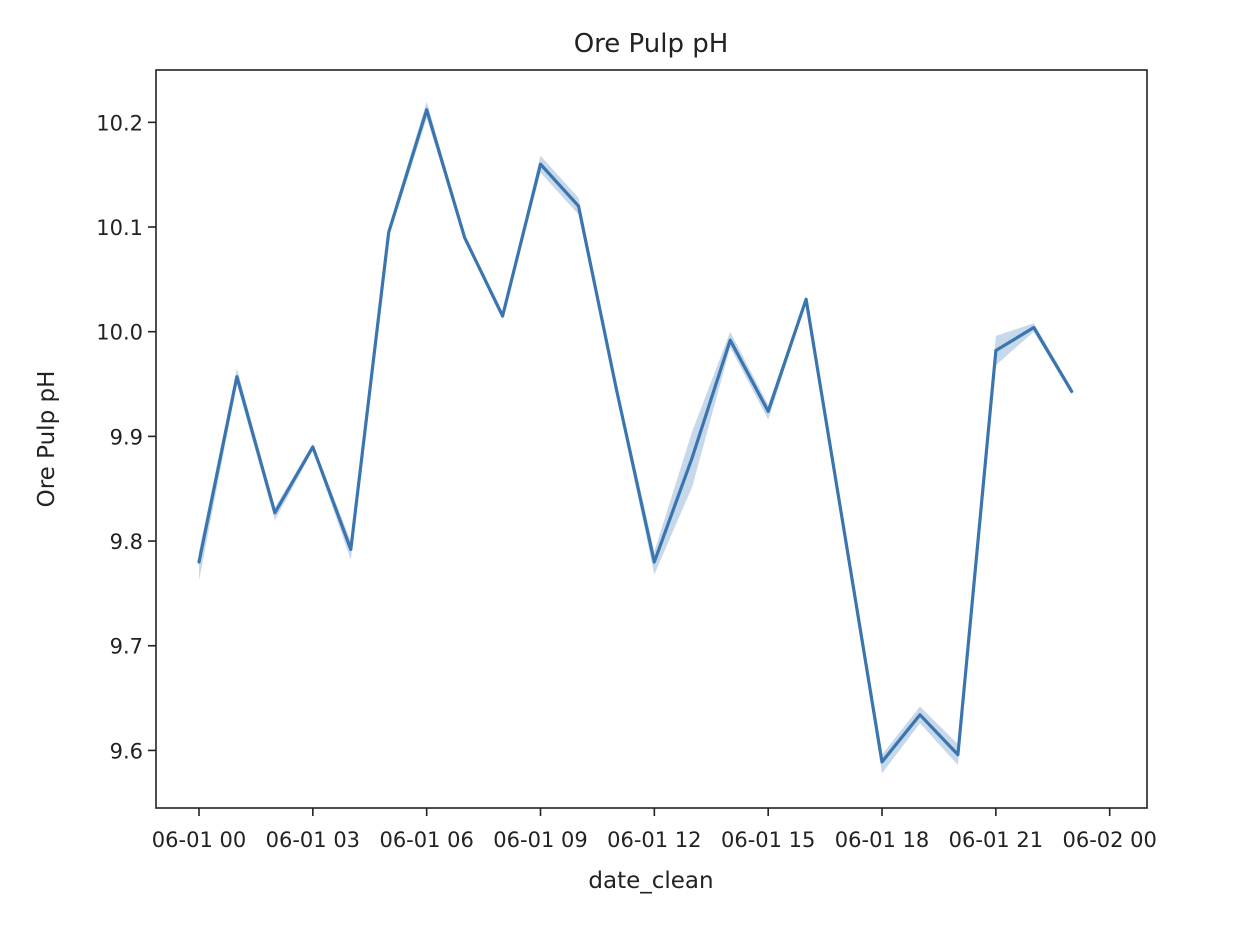 Image resolution: width=1236 pixels, height=932 pixels. I want to click on x-tick-label: 06-01 15, so click(768, 840).